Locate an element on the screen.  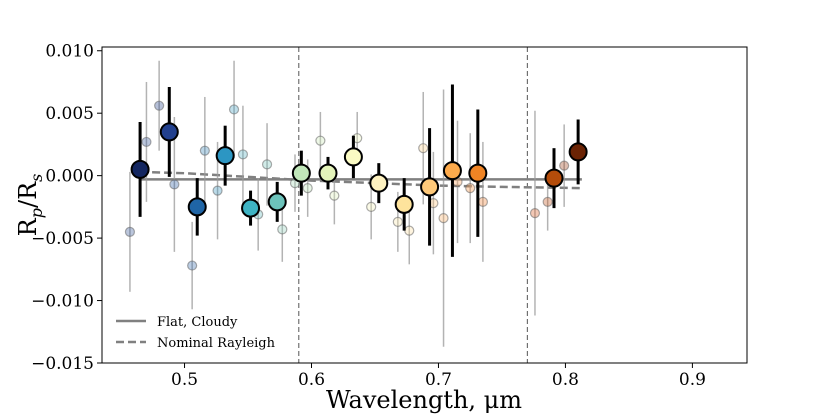
legend-label-nominal-rayleigh: Nominal Rayleigh is located at coordinates (216, 343).